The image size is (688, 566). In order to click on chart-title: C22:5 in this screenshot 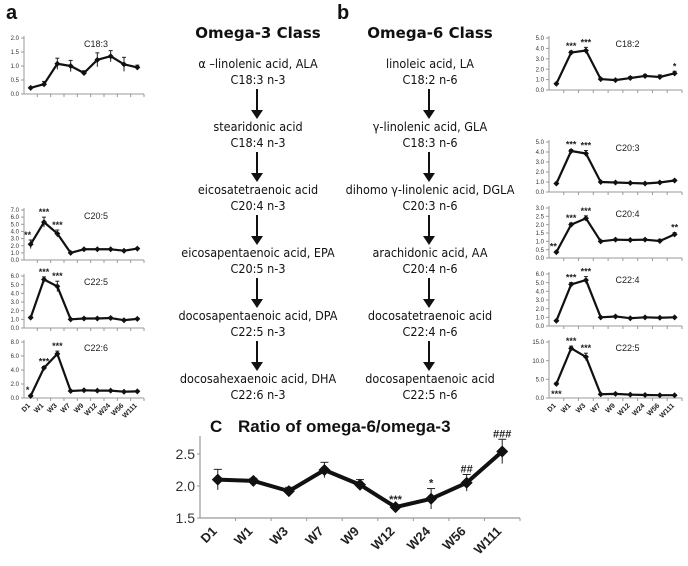, I will do `click(96, 282)`.